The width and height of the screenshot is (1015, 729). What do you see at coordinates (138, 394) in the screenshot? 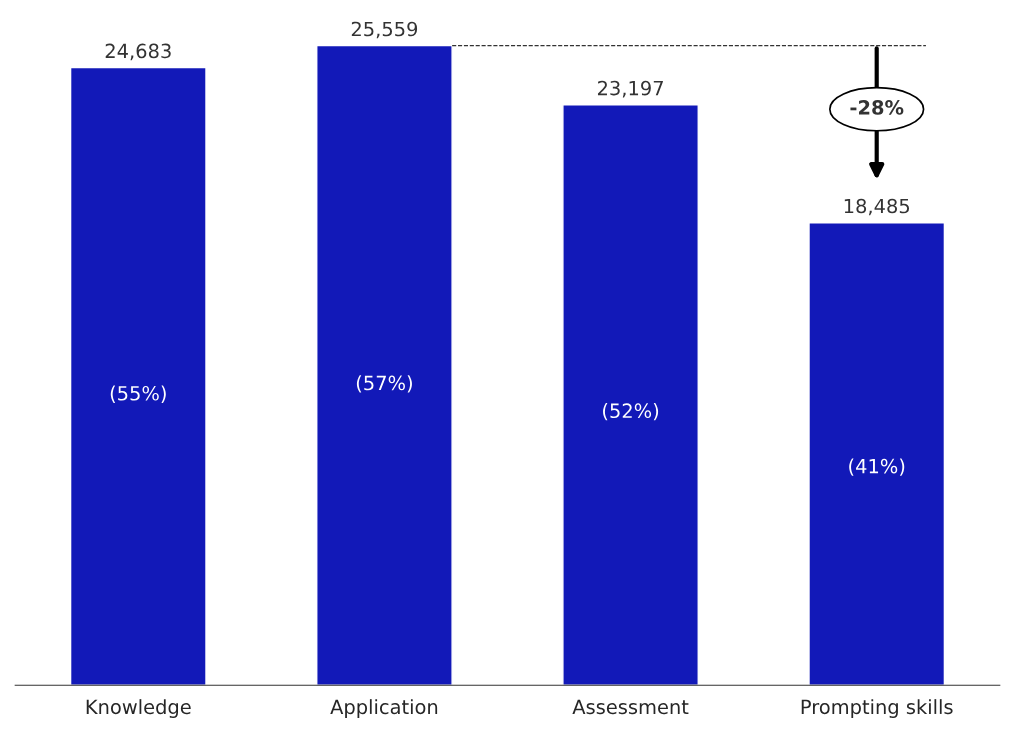
I see `annotation: (55%)` at bounding box center [138, 394].